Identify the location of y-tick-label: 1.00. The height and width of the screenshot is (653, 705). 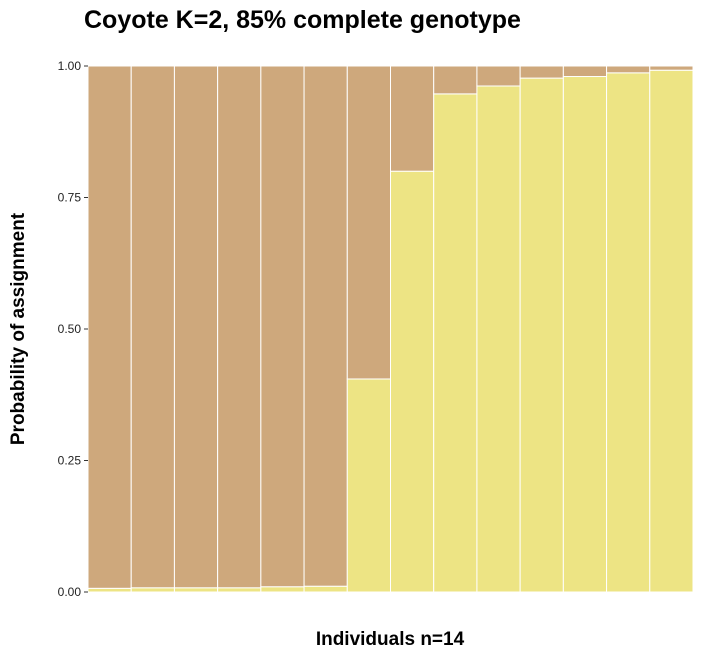
(70, 66).